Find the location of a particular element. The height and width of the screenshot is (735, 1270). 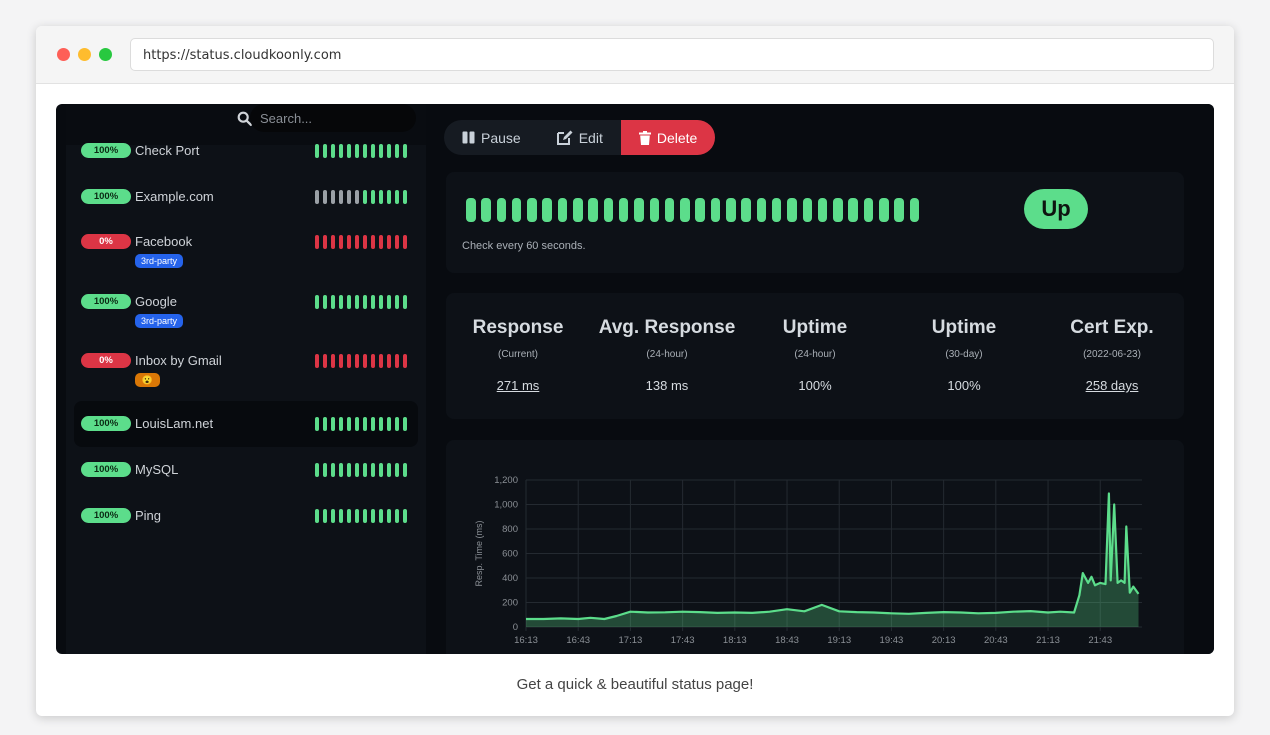

pause-button: Pause is located at coordinates (491, 137).